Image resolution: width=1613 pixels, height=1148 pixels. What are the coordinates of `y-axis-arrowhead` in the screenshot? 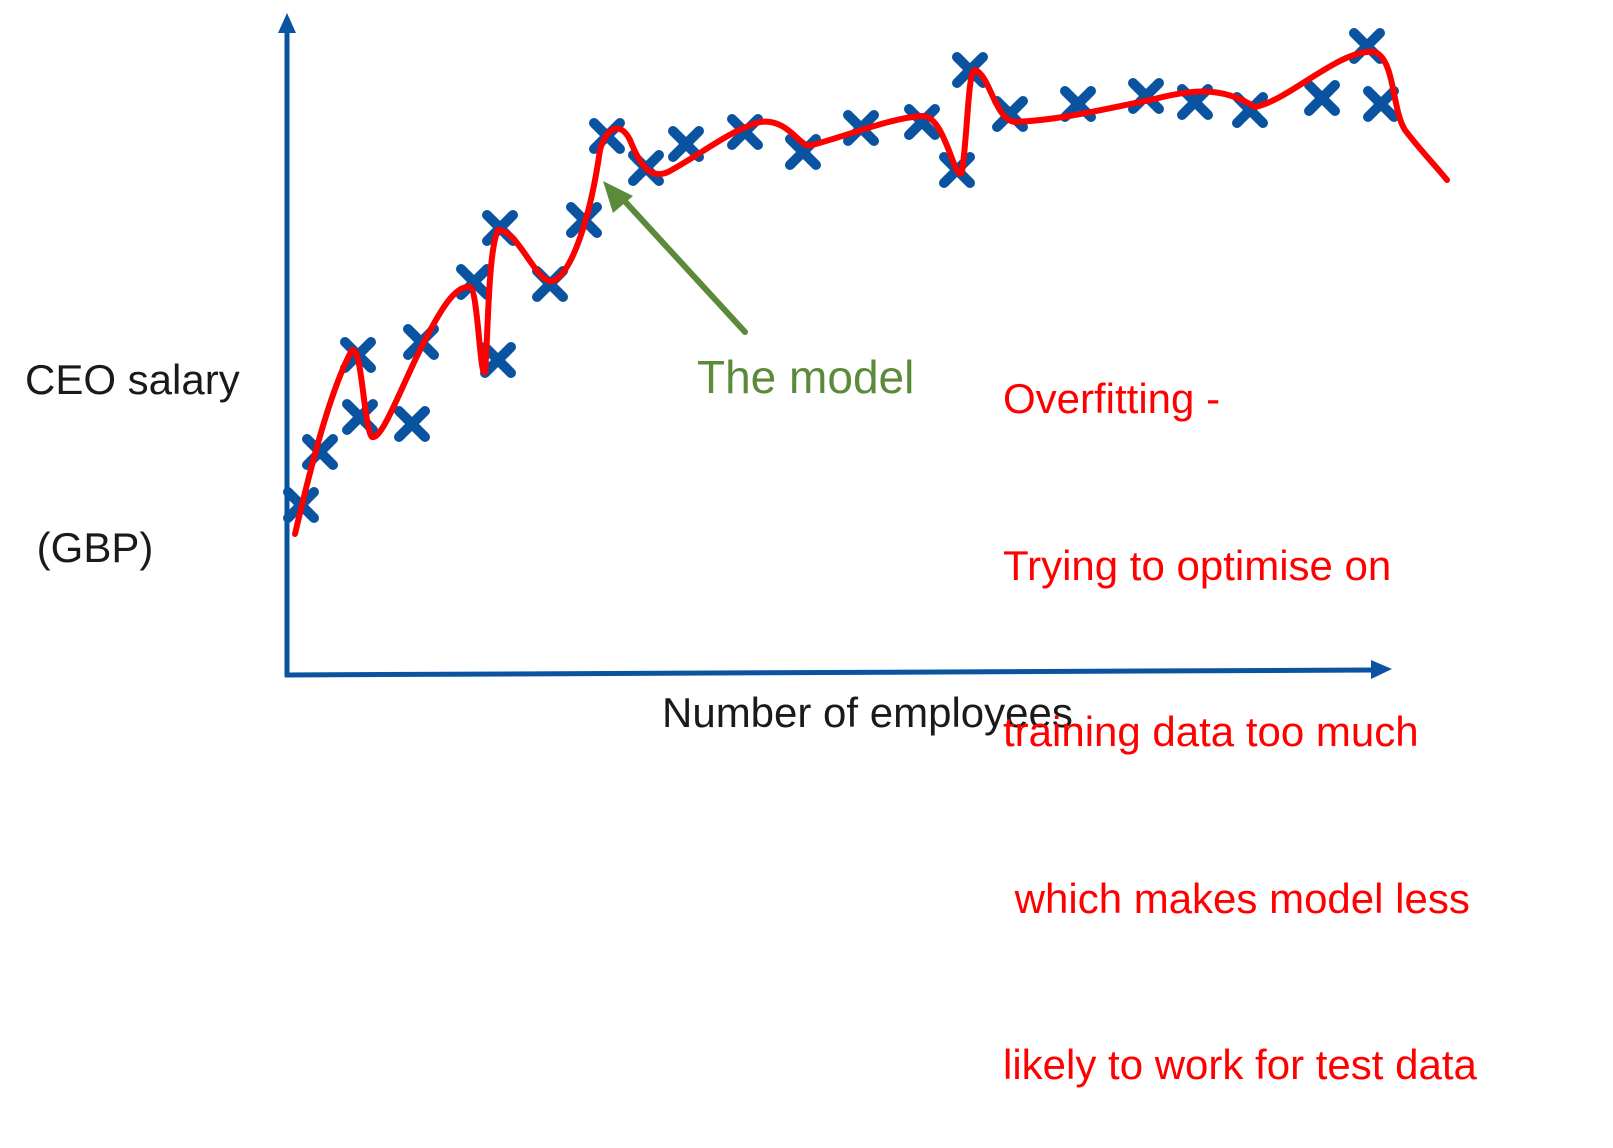 It's located at (287, 23).